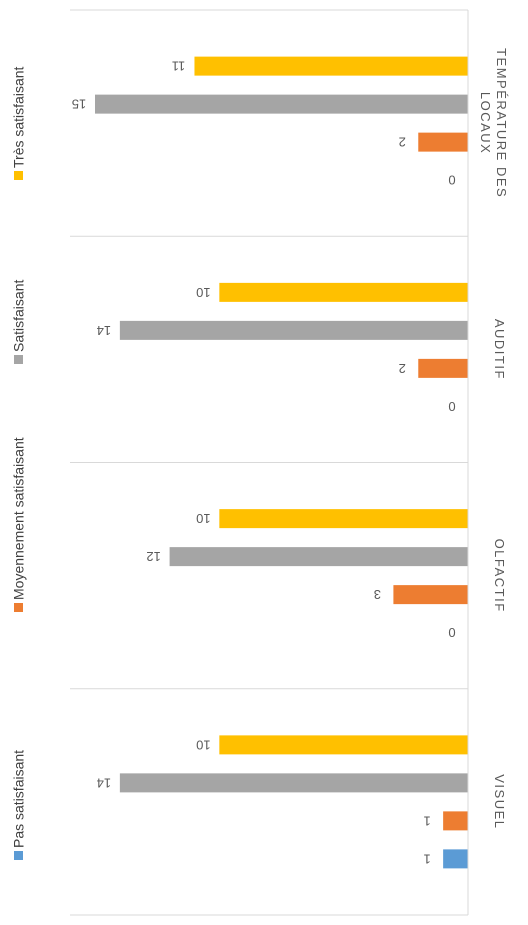  What do you see at coordinates (19, 799) in the screenshot?
I see `legend-label: Pas satisfaisant` at bounding box center [19, 799].